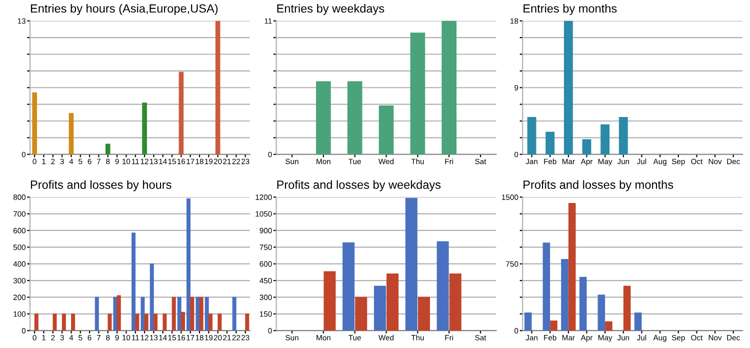 The height and width of the screenshot is (348, 750). Describe the element at coordinates (570, 9) in the screenshot. I see `chart-title: Entries by months` at that location.